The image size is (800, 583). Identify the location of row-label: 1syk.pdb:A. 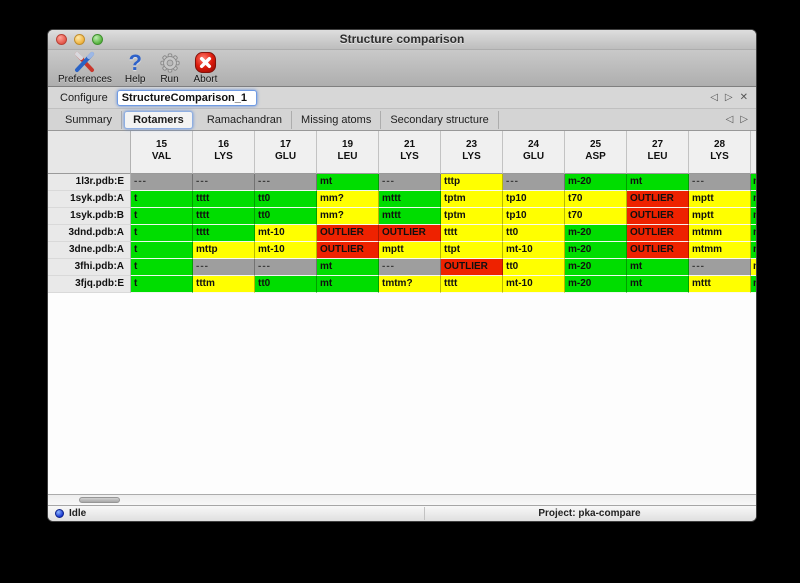
(89, 199).